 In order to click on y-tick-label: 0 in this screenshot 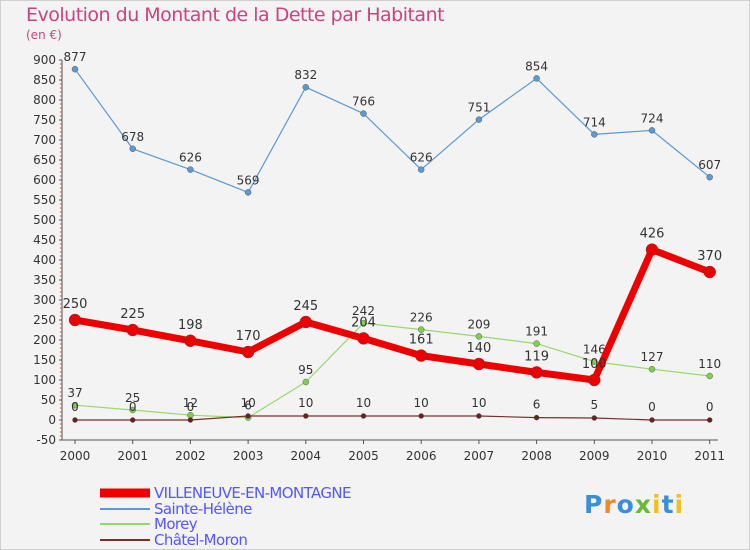, I will do `click(52, 420)`.